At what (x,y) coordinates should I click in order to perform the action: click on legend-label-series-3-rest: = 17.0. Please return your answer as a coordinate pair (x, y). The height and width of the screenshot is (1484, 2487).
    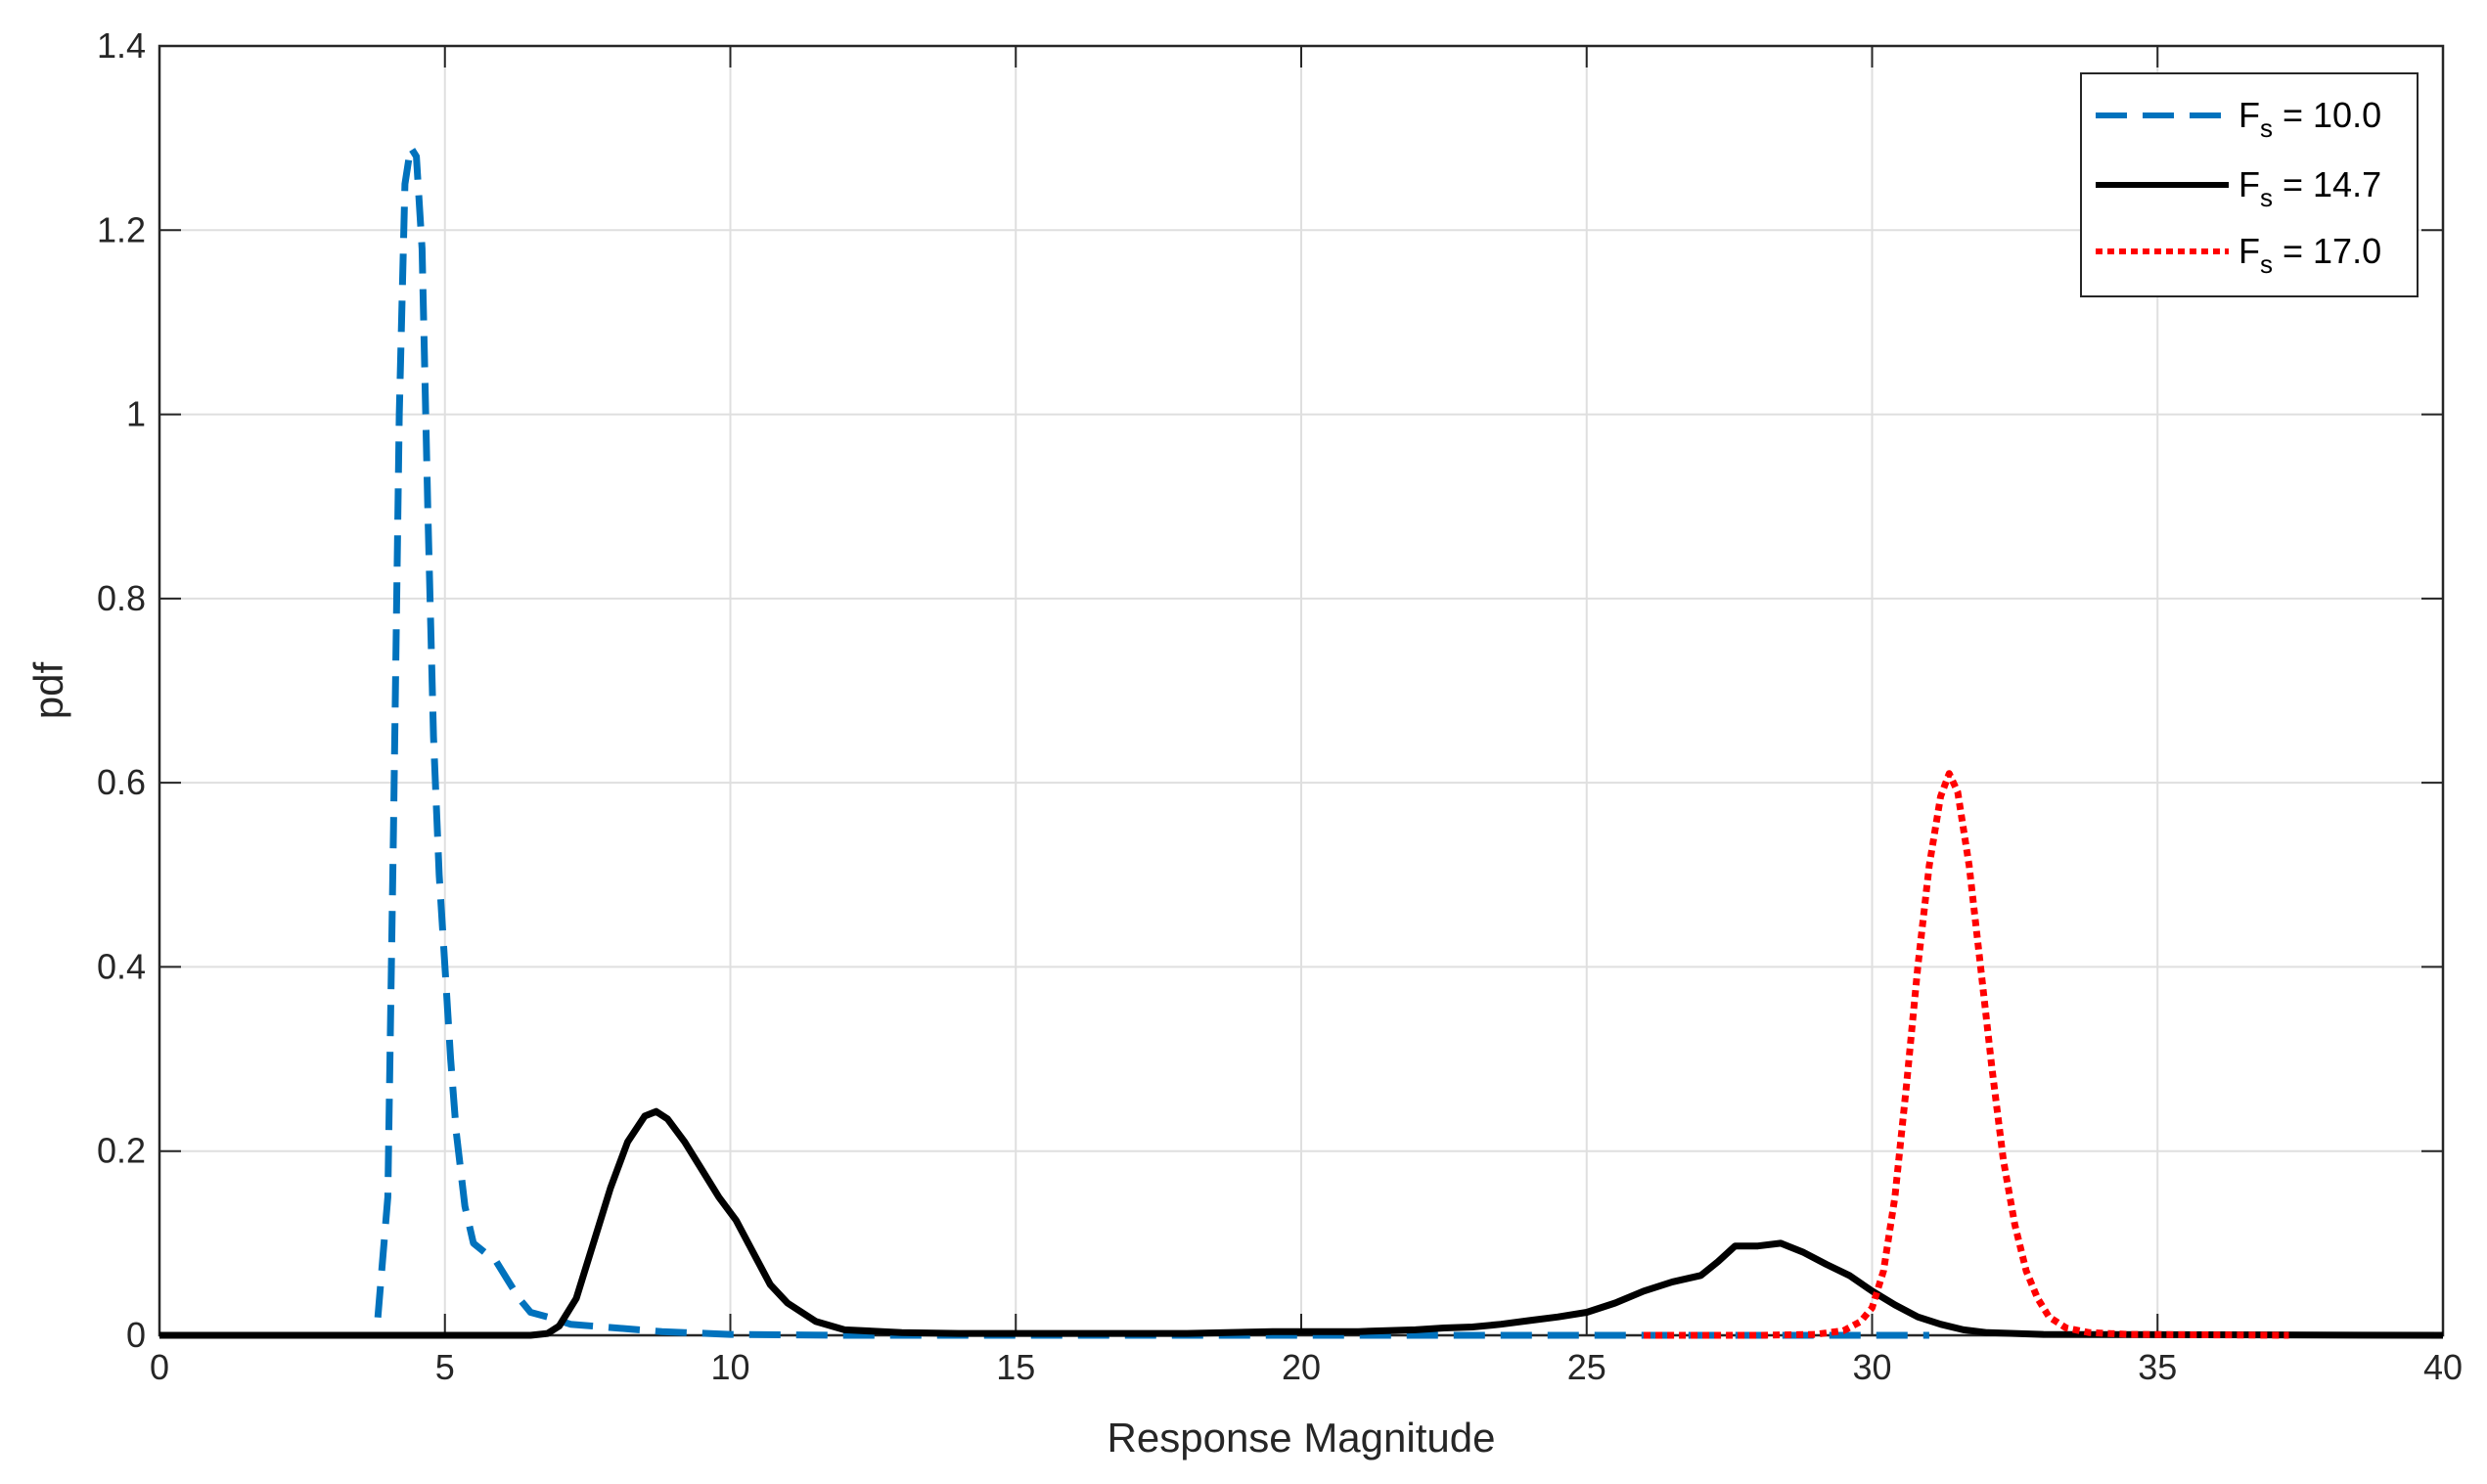
    Looking at the image, I should click on (2327, 251).